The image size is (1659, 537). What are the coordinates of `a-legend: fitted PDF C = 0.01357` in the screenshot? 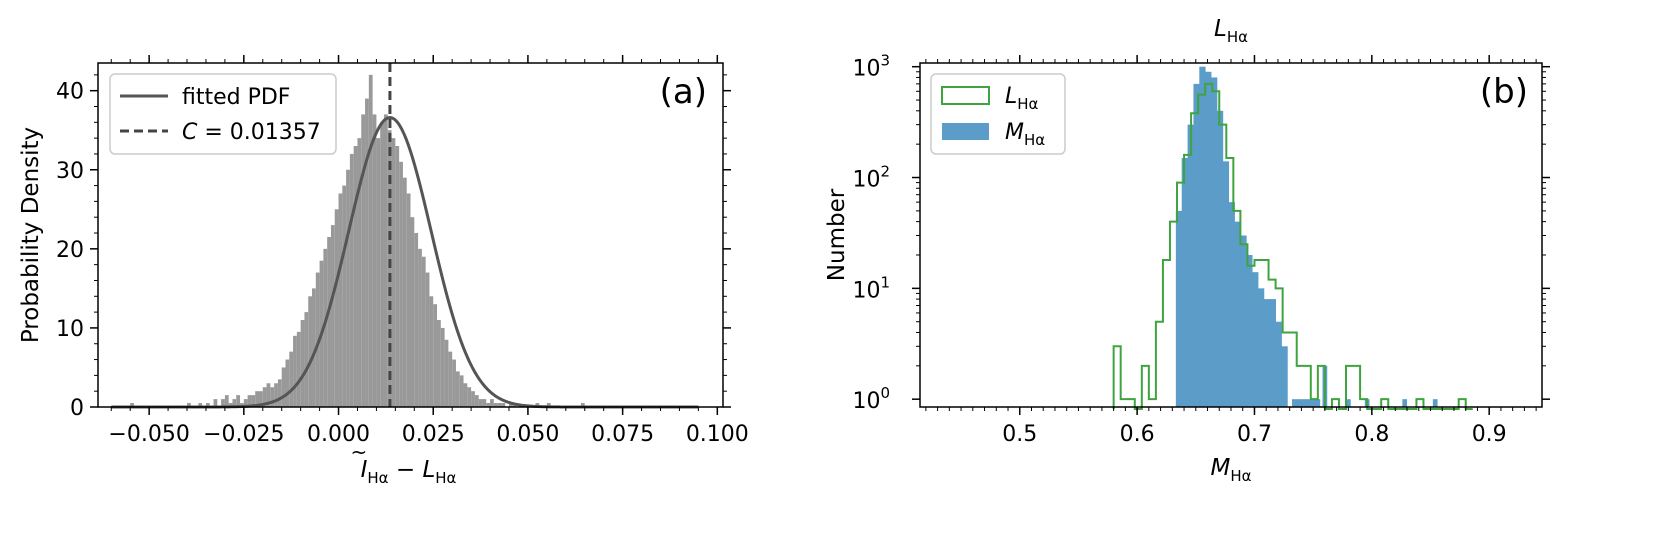 It's located at (223, 114).